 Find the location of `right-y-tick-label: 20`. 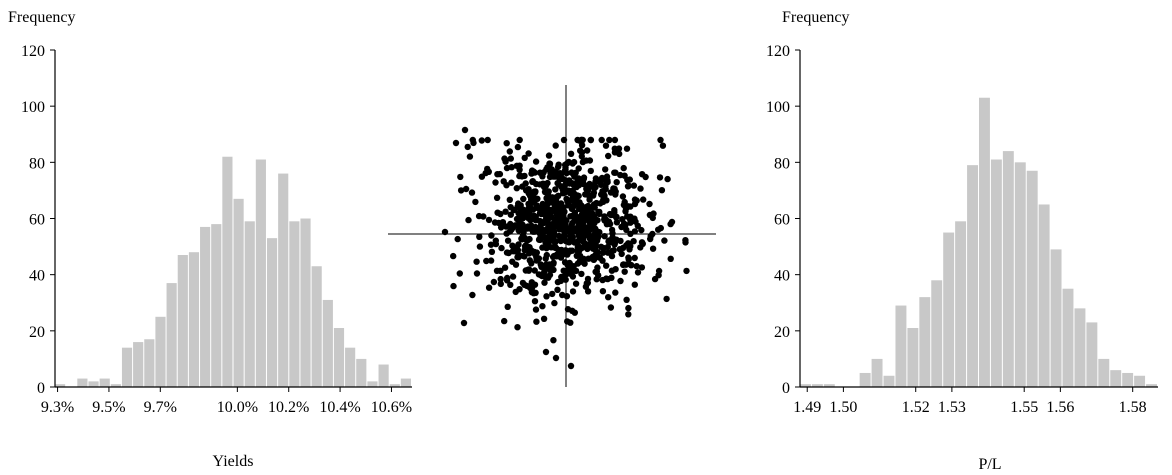

right-y-tick-label: 20 is located at coordinates (782, 332).